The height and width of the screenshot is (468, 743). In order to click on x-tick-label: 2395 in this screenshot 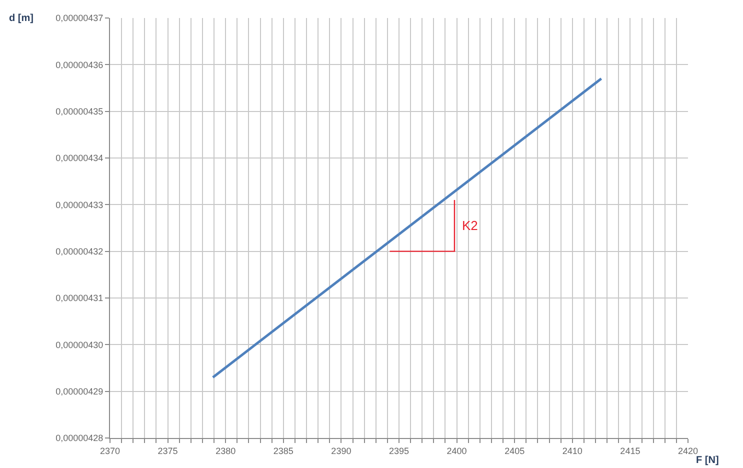, I will do `click(399, 451)`.